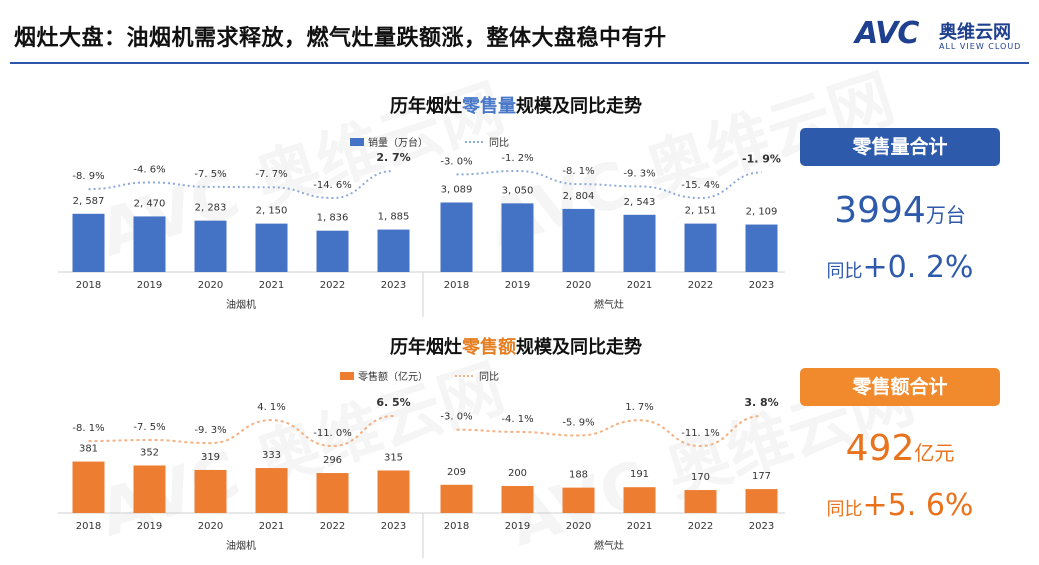 The width and height of the screenshot is (1039, 565). Describe the element at coordinates (88, 449) in the screenshot. I see `bar-value-label: 381` at that location.